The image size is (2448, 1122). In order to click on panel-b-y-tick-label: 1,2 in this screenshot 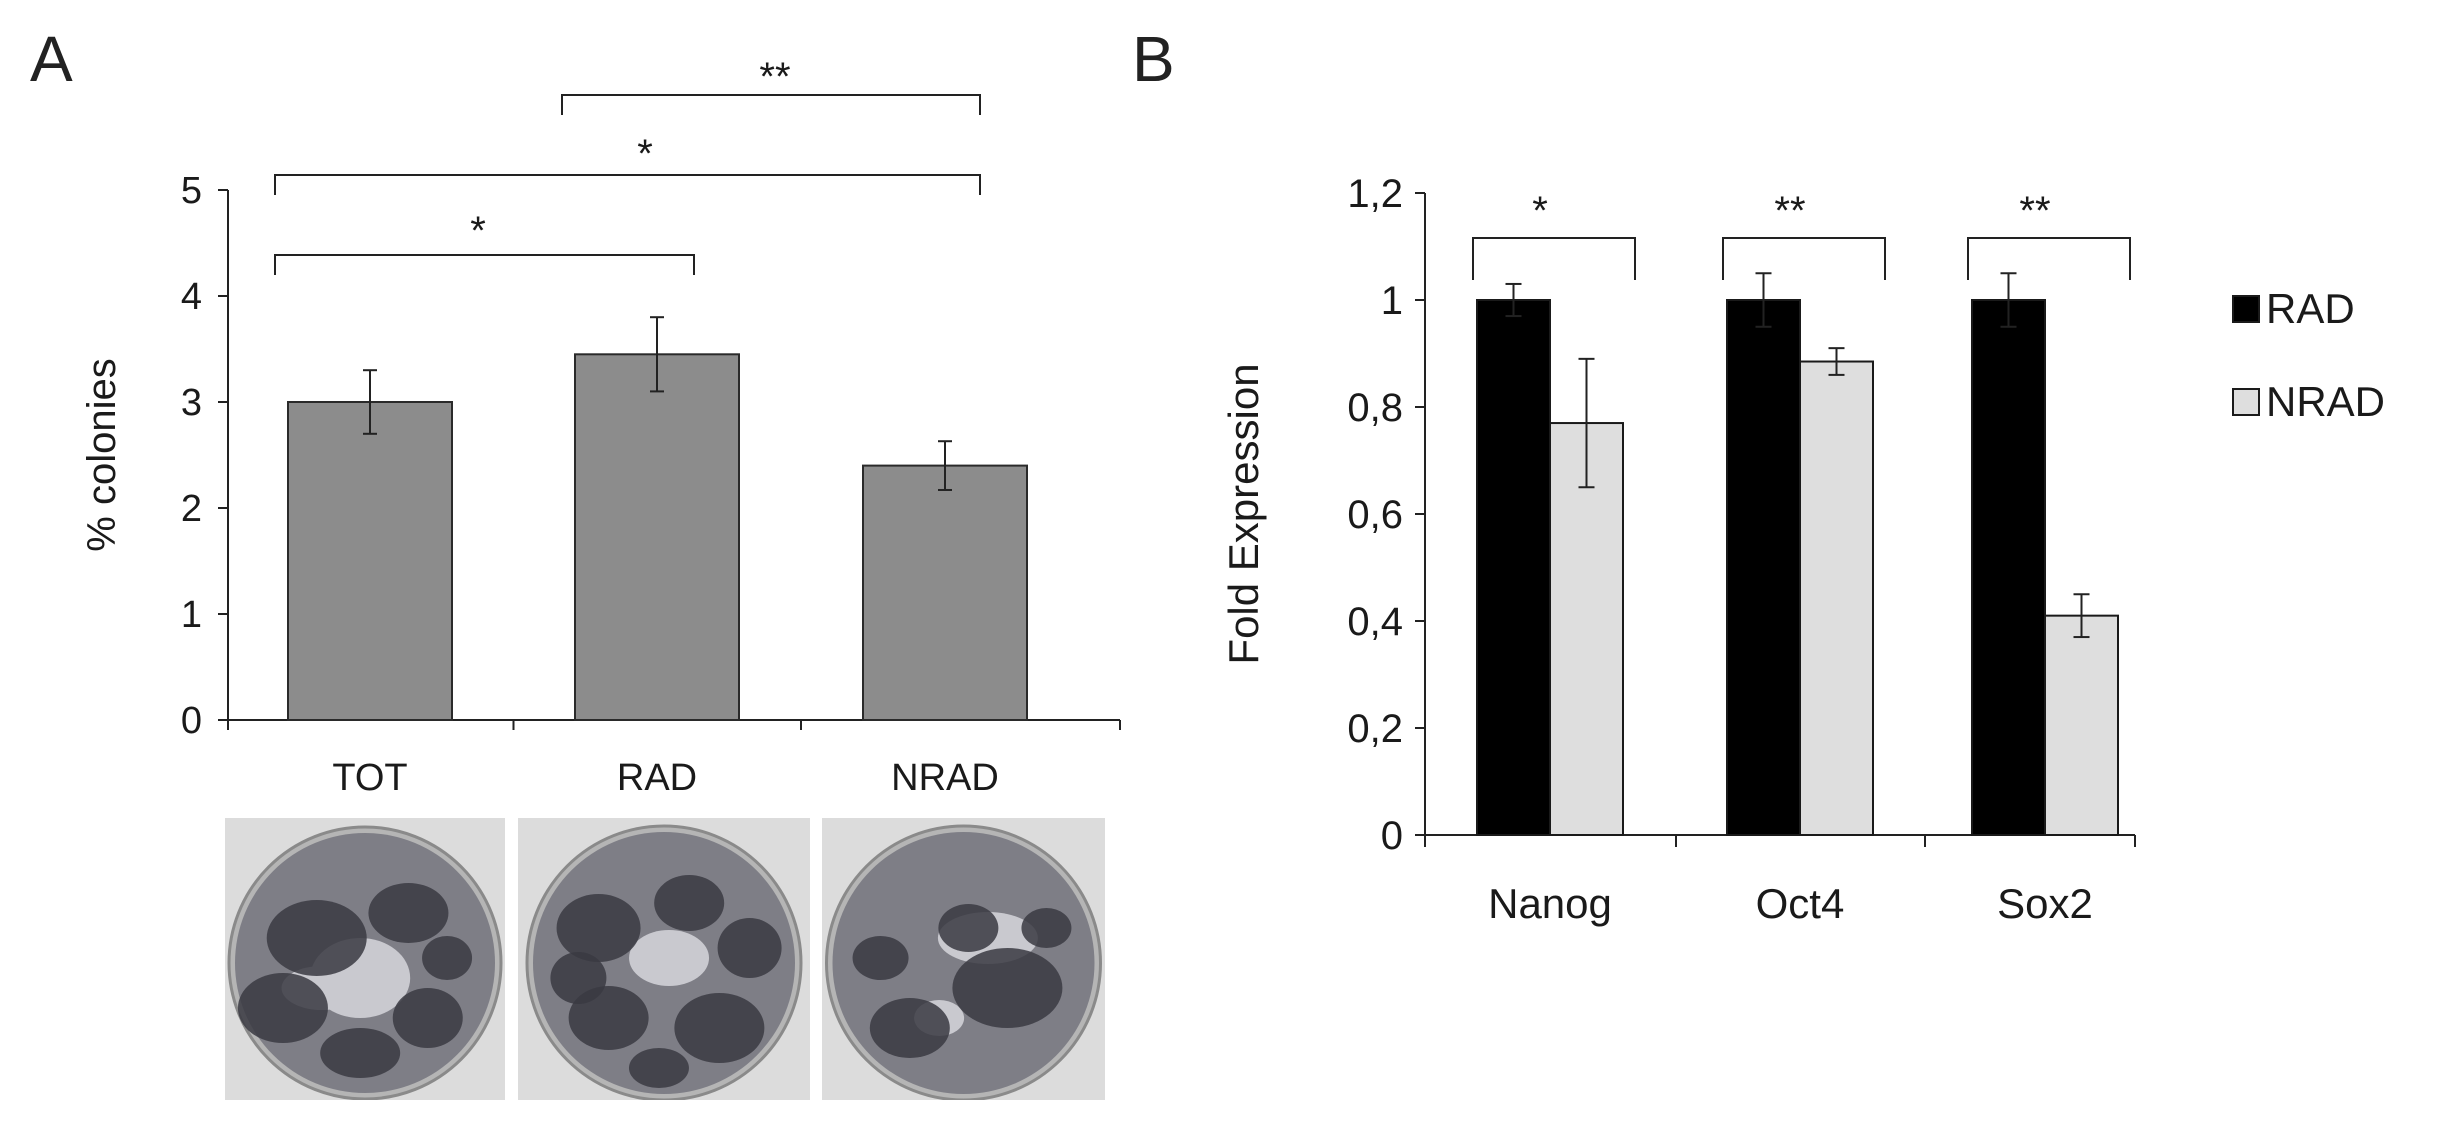, I will do `click(1375, 194)`.